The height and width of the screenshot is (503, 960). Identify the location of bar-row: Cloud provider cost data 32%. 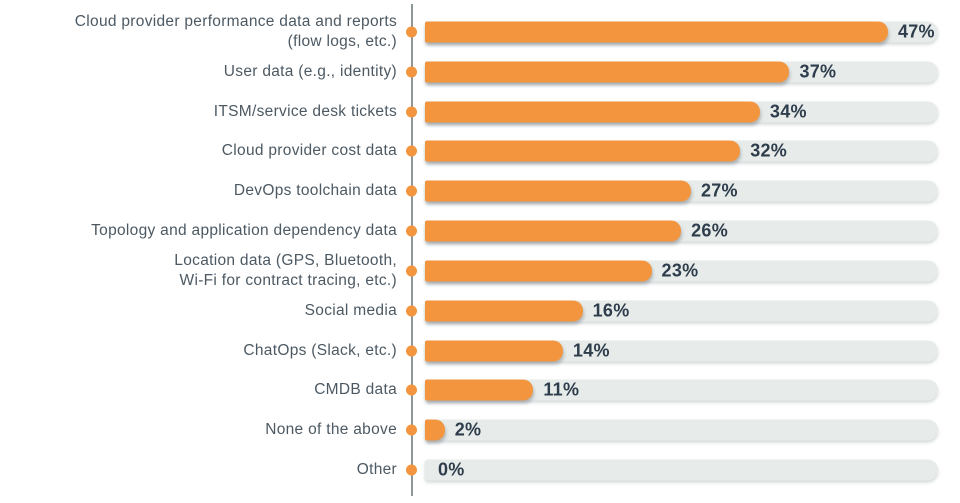
(480, 151).